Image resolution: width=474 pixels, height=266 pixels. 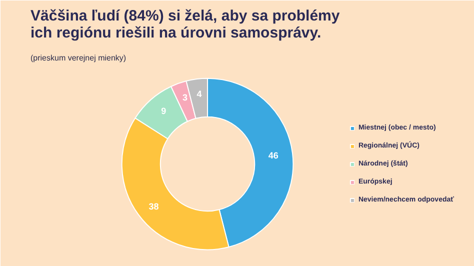 What do you see at coordinates (185, 25) in the screenshot?
I see `chart-title: Väčšina ľudí (84%) si želá, aby sa problémy ich regiónu riešili na úrovni samosprávy.` at bounding box center [185, 25].